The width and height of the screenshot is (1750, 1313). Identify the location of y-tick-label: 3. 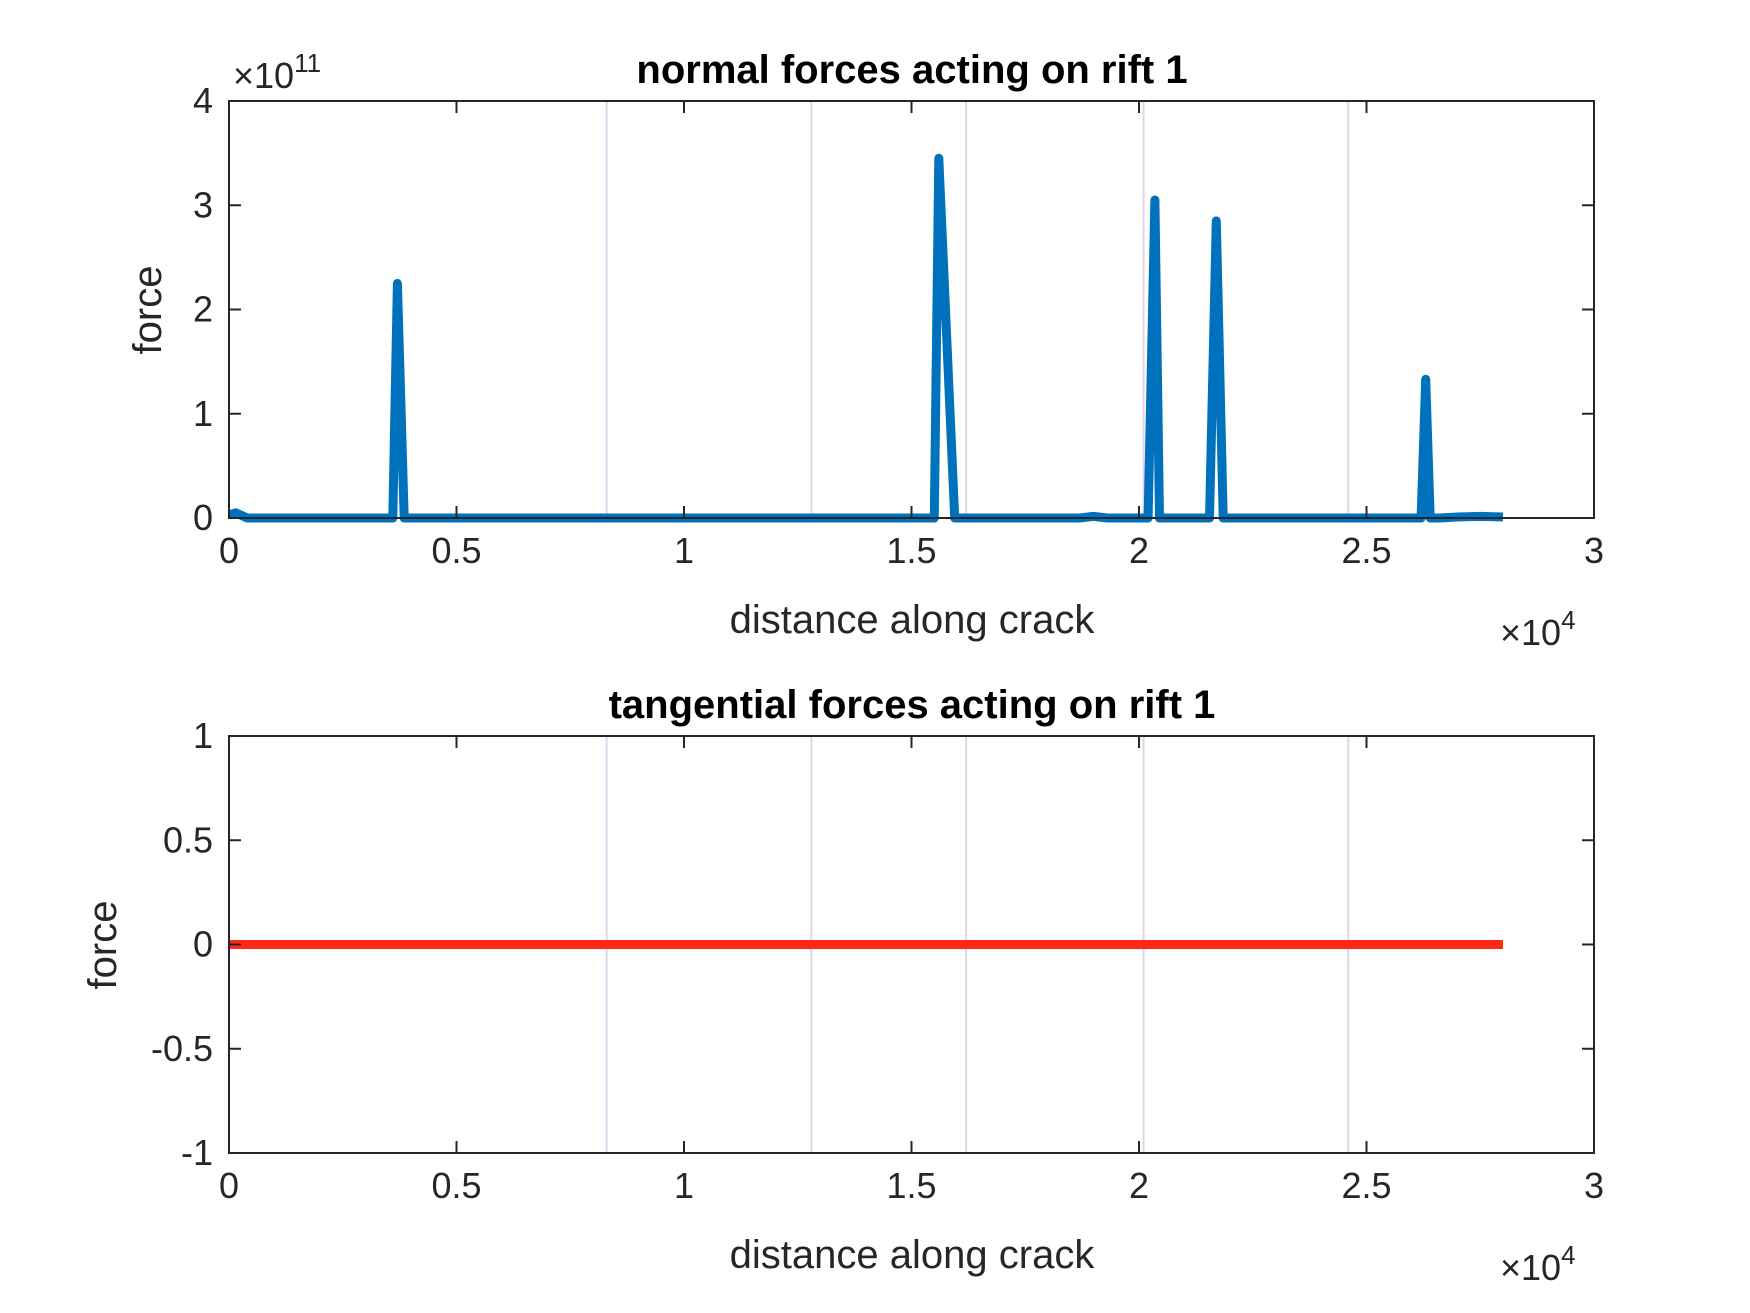
(203, 204).